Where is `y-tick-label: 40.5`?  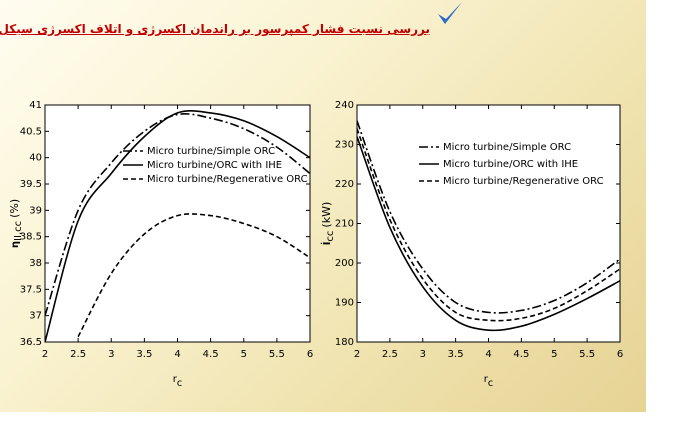
y-tick-label: 40.5 is located at coordinates (31, 131).